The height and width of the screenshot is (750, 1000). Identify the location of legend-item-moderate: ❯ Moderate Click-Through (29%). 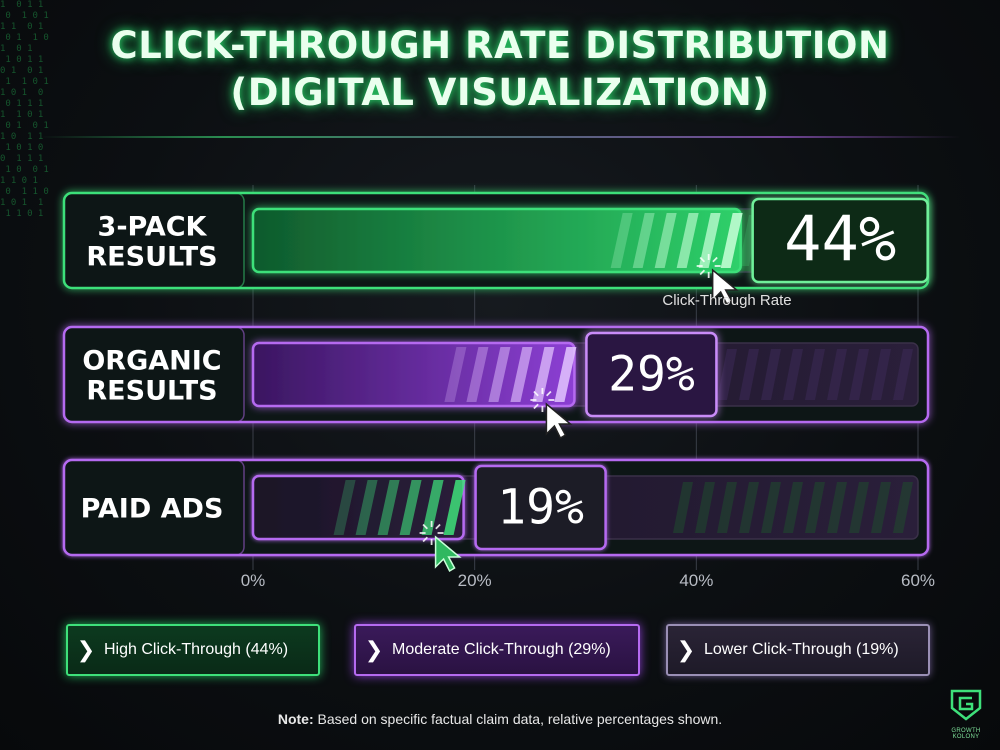
(497, 650).